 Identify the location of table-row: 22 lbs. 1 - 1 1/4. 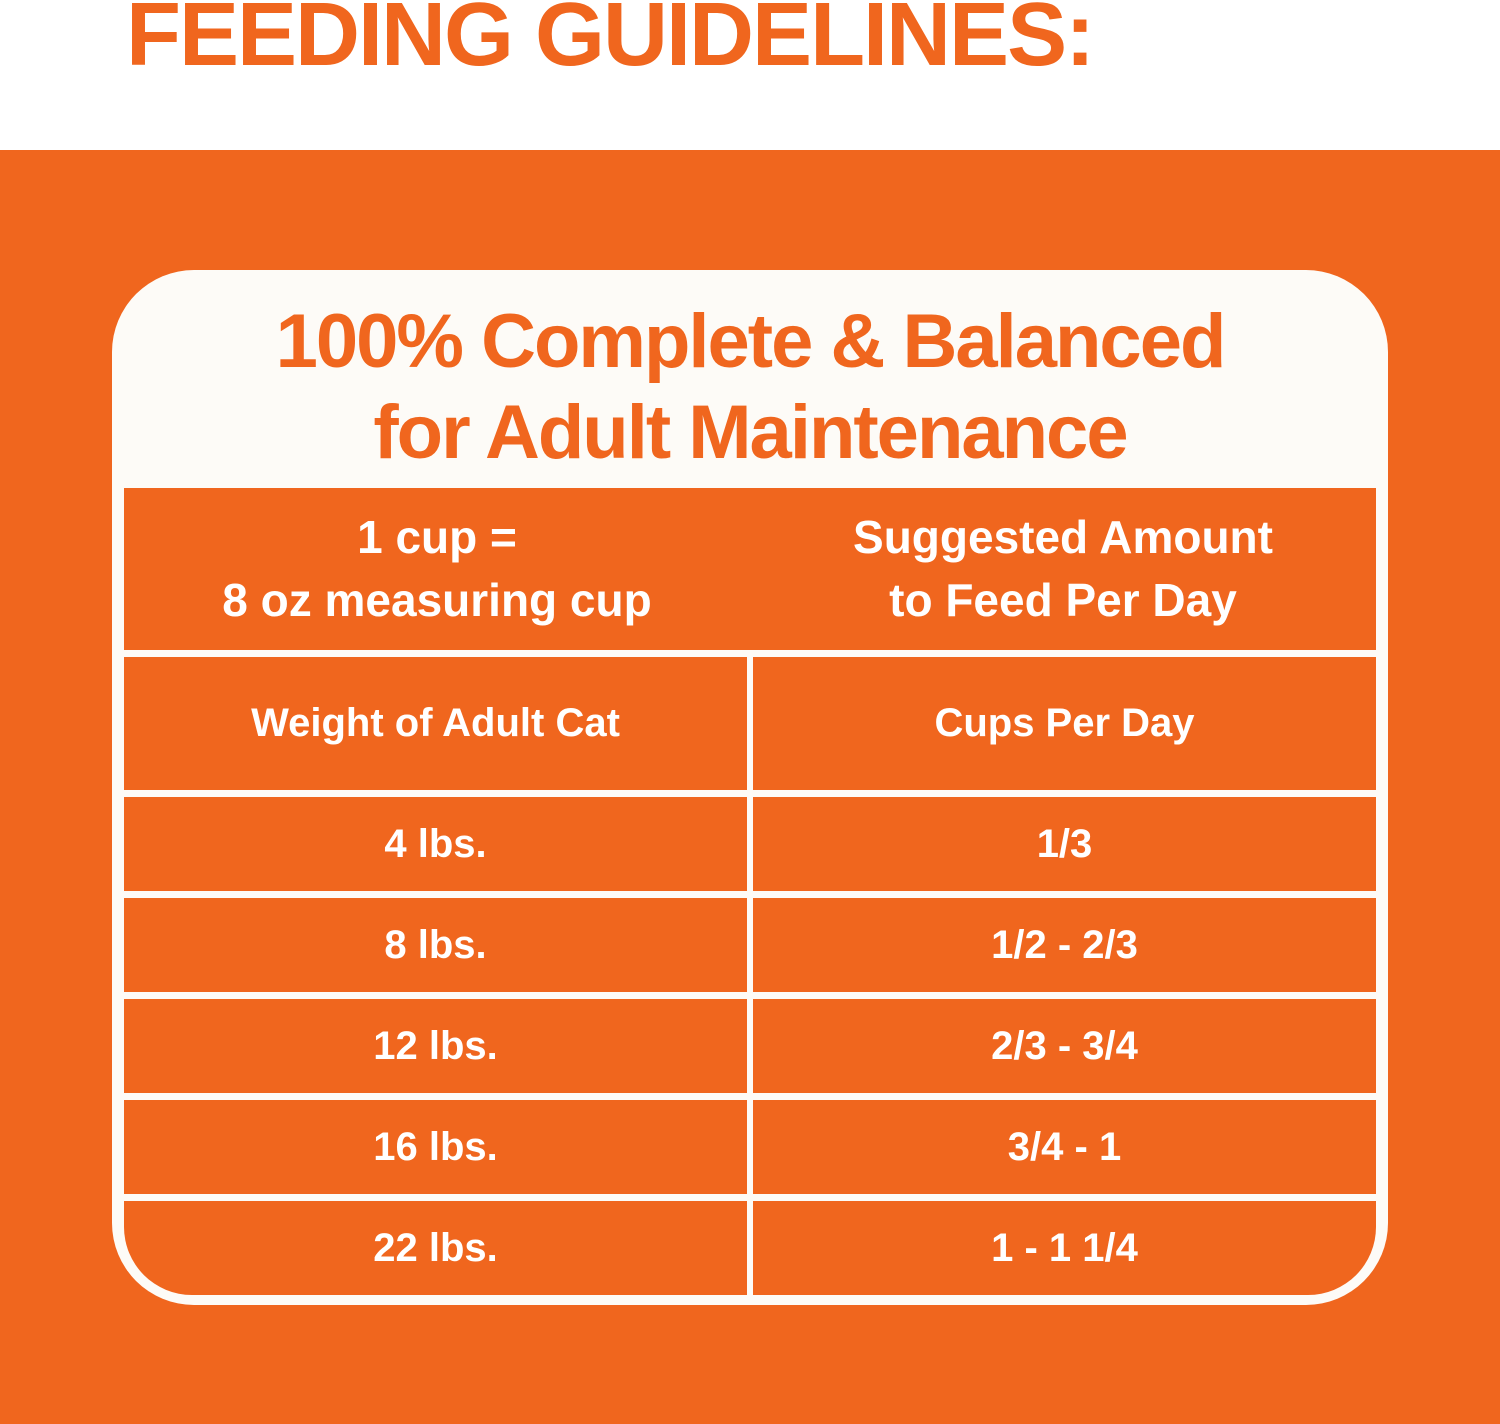
(750, 1248).